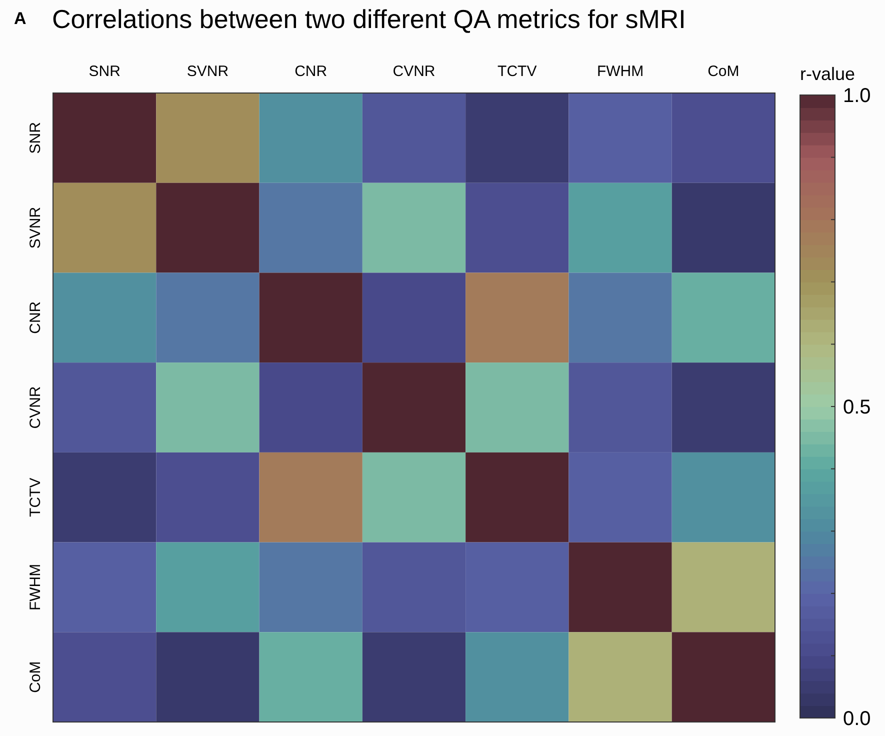  I want to click on y-tick-label: FWHM, so click(35, 587).